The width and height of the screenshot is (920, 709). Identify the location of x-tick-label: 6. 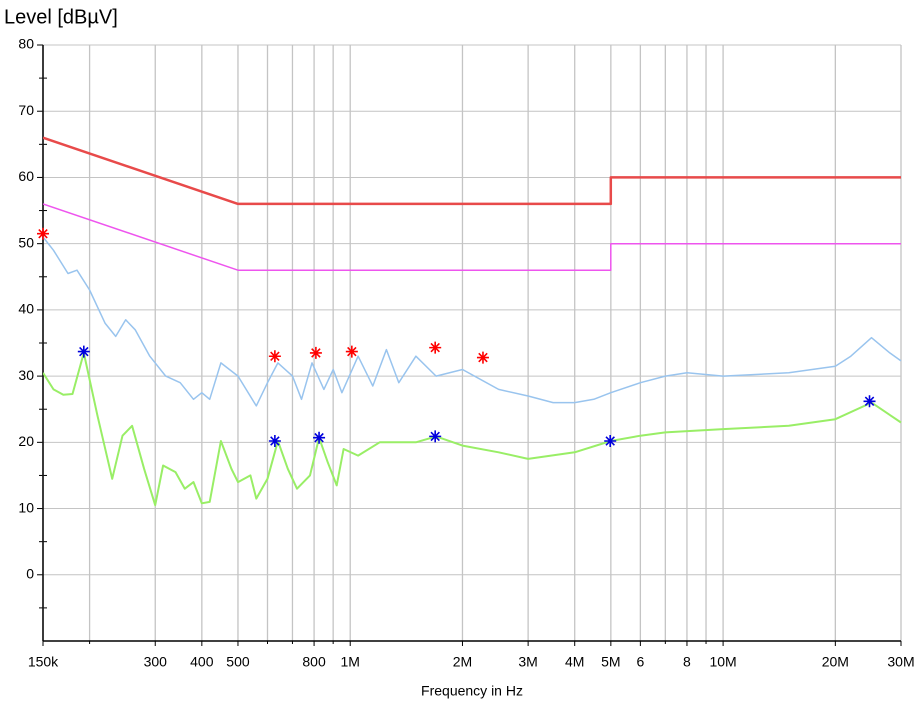
(640, 662).